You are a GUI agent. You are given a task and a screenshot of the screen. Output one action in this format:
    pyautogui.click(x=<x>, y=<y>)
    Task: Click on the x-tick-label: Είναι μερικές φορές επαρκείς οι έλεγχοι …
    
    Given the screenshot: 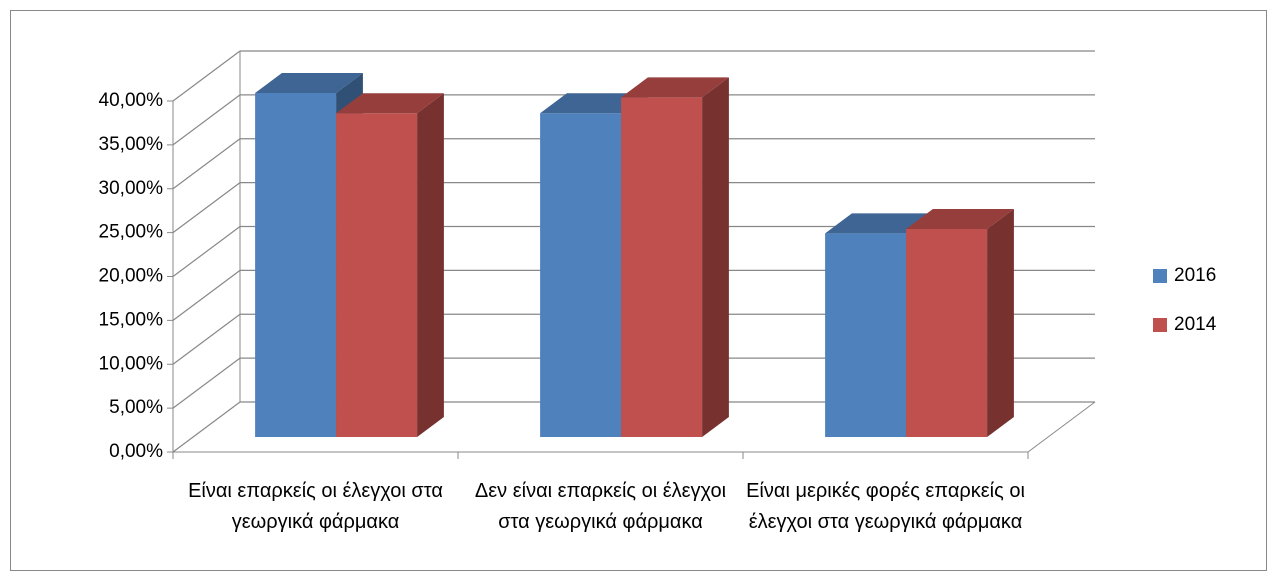 What is the action you would take?
    pyautogui.click(x=885, y=506)
    